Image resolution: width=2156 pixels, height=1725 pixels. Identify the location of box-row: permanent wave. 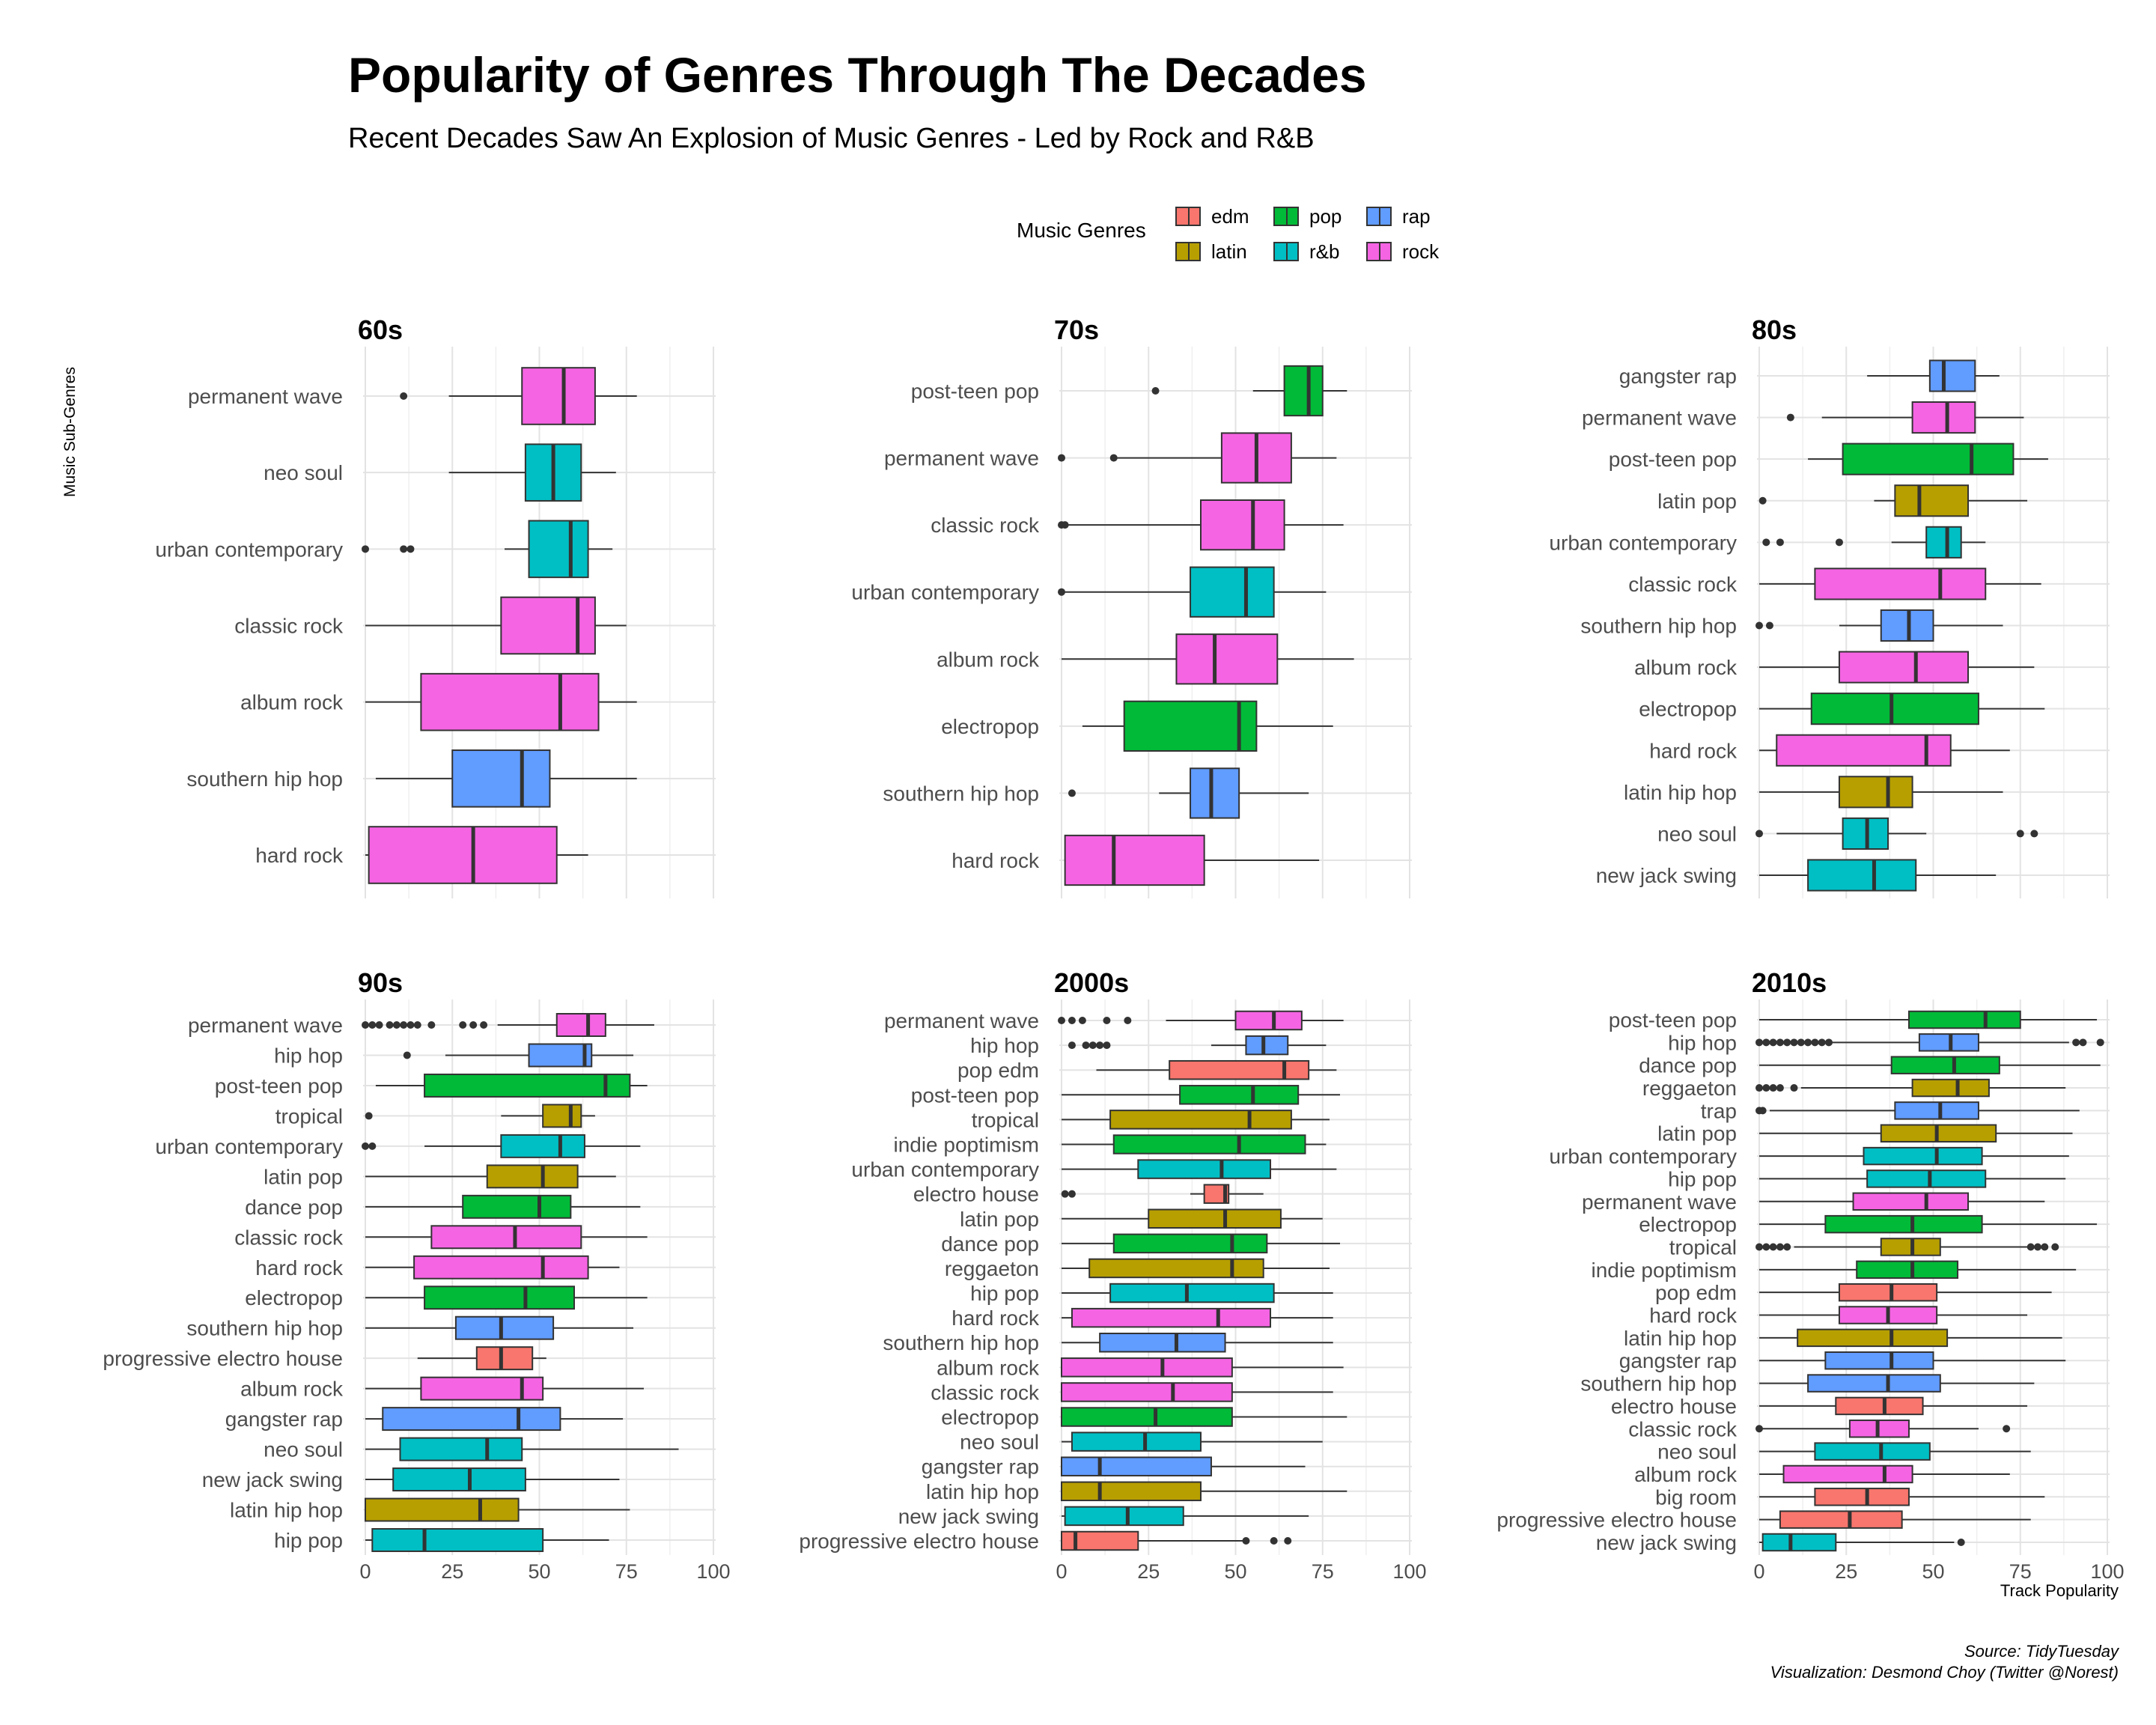
(1110, 458).